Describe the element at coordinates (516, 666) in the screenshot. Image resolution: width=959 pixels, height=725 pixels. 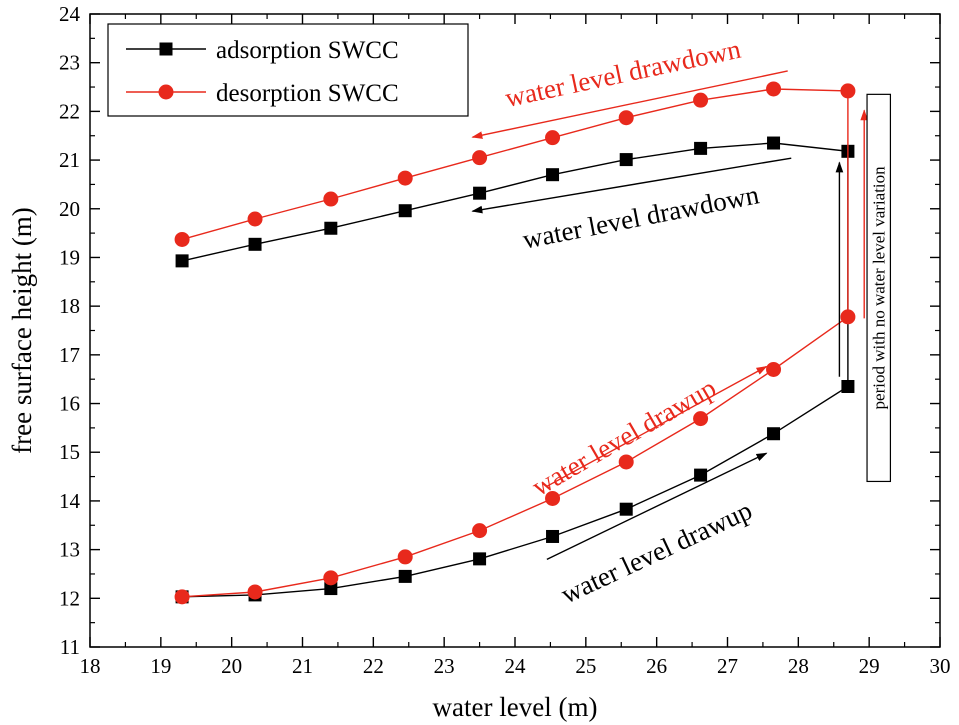
I see `x-tick-label: 24` at that location.